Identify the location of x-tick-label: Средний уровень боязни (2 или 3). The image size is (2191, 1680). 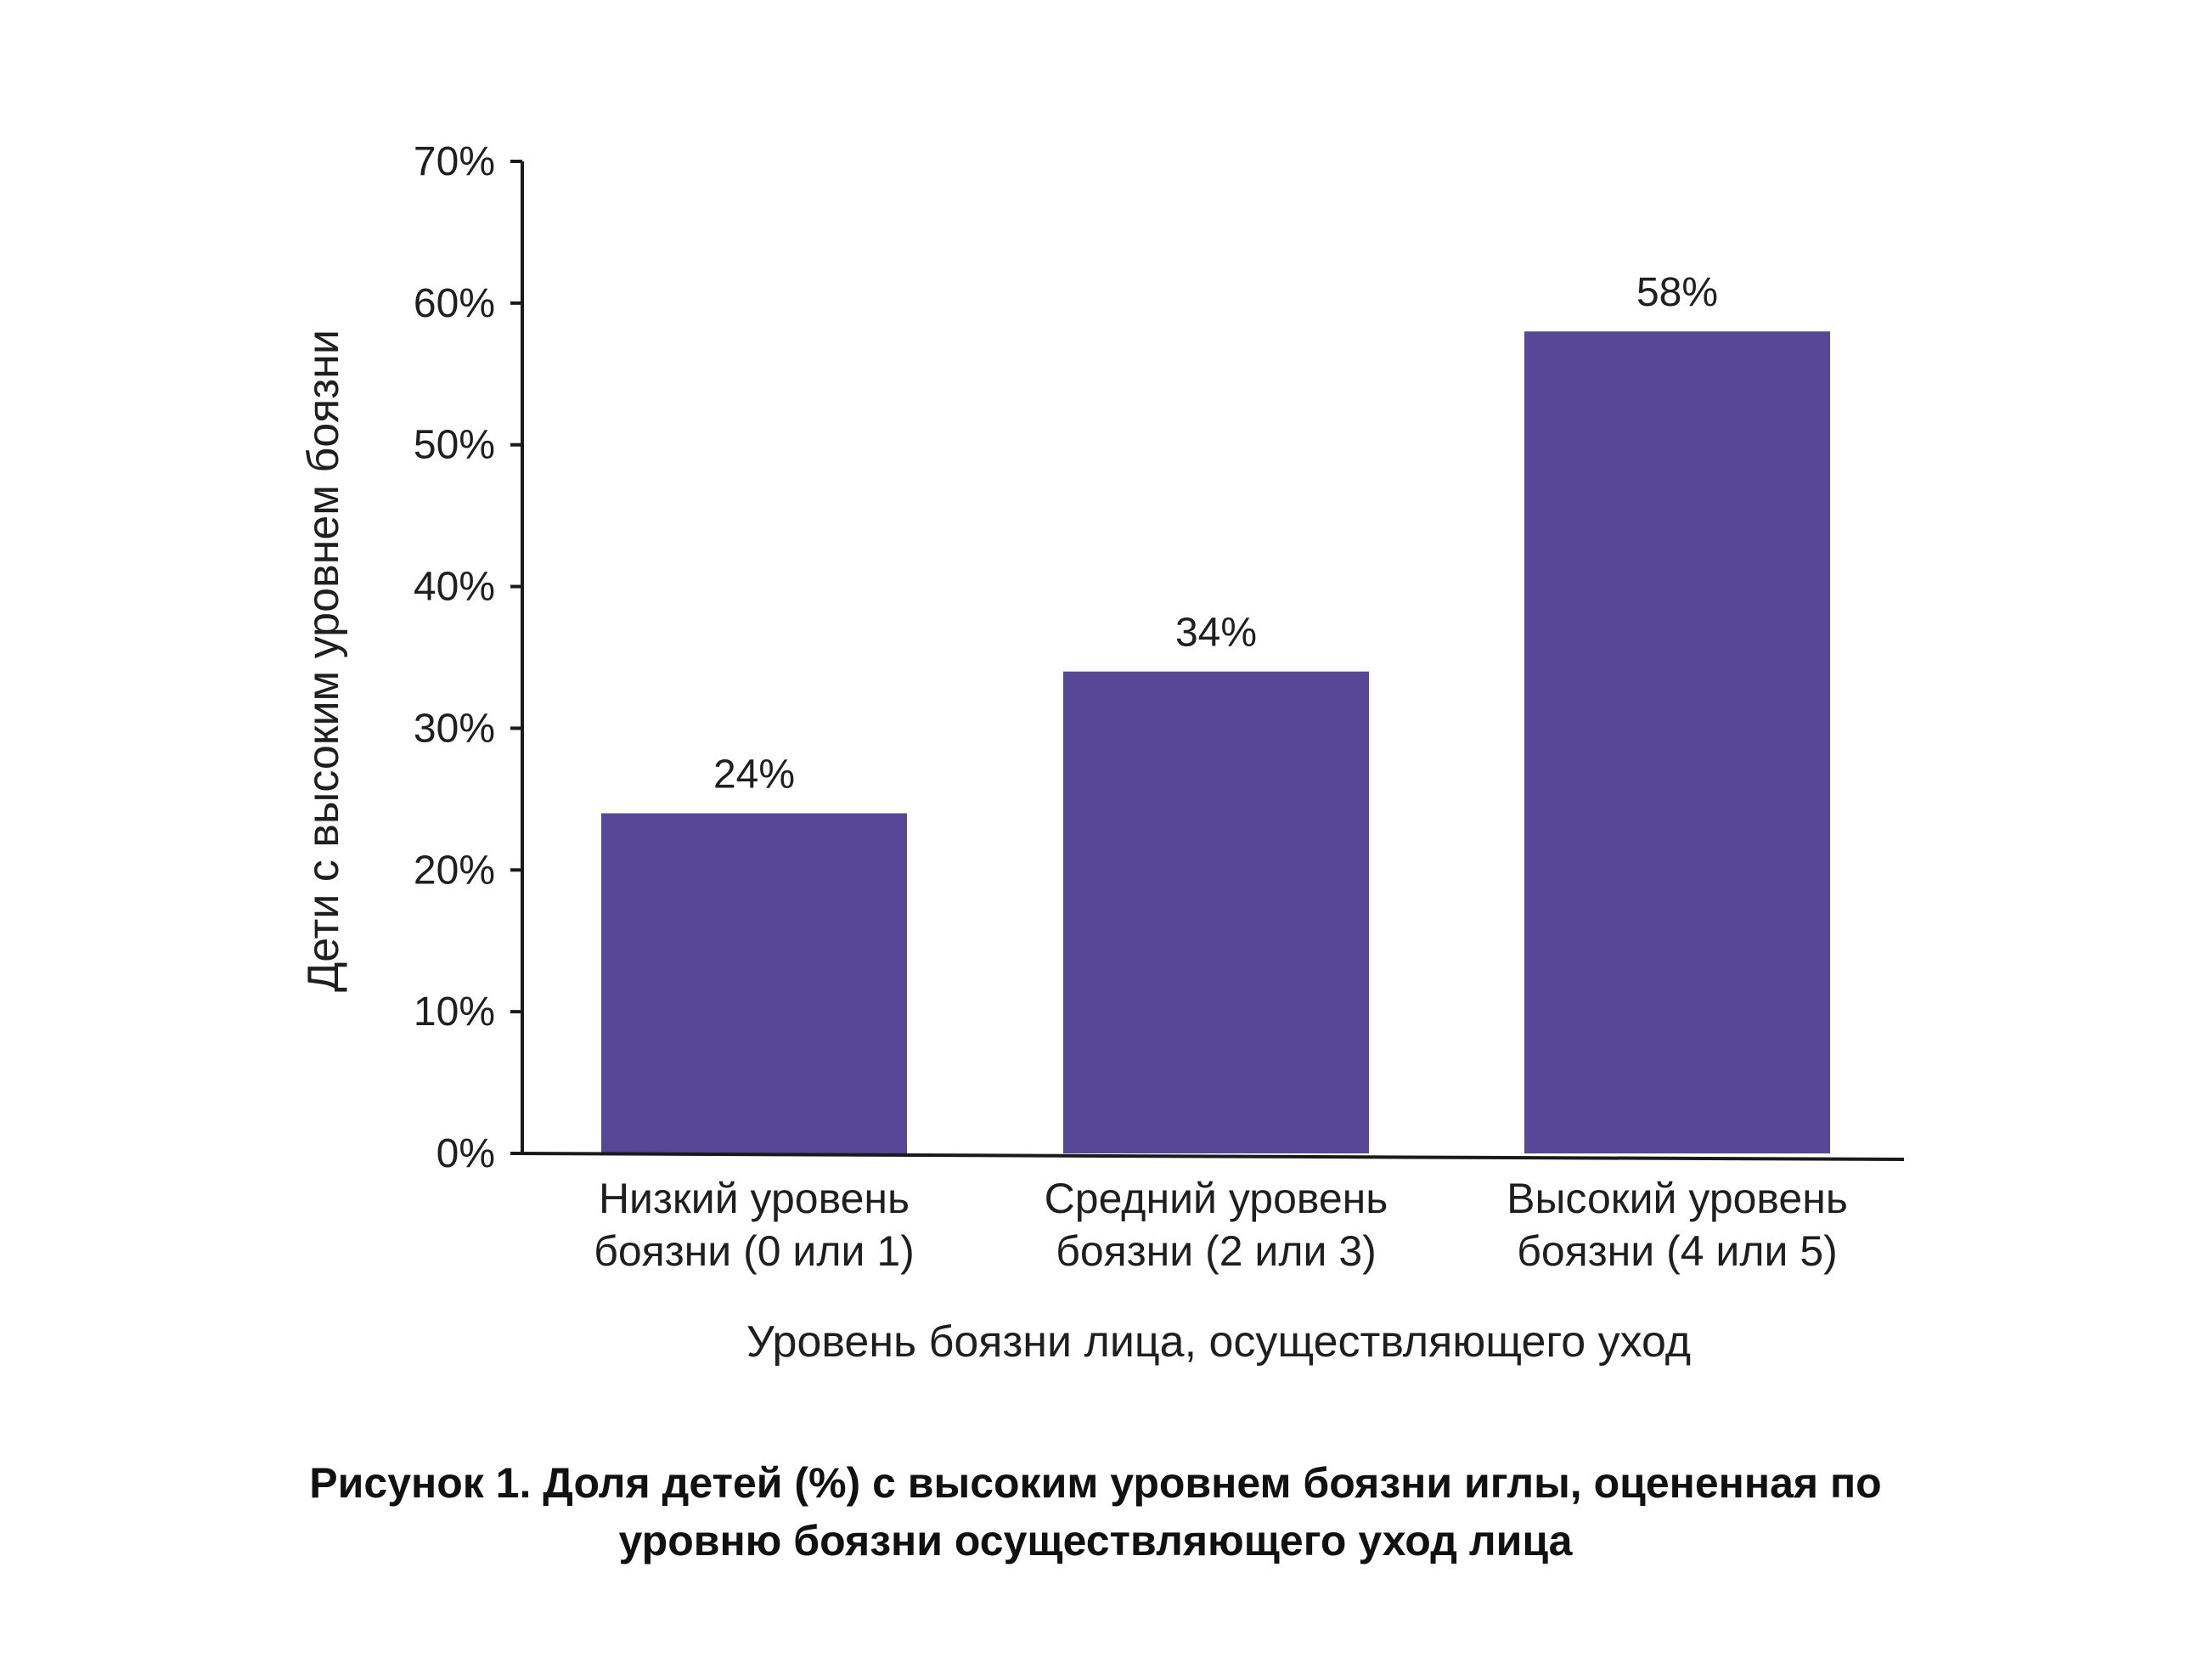
(1216, 1225).